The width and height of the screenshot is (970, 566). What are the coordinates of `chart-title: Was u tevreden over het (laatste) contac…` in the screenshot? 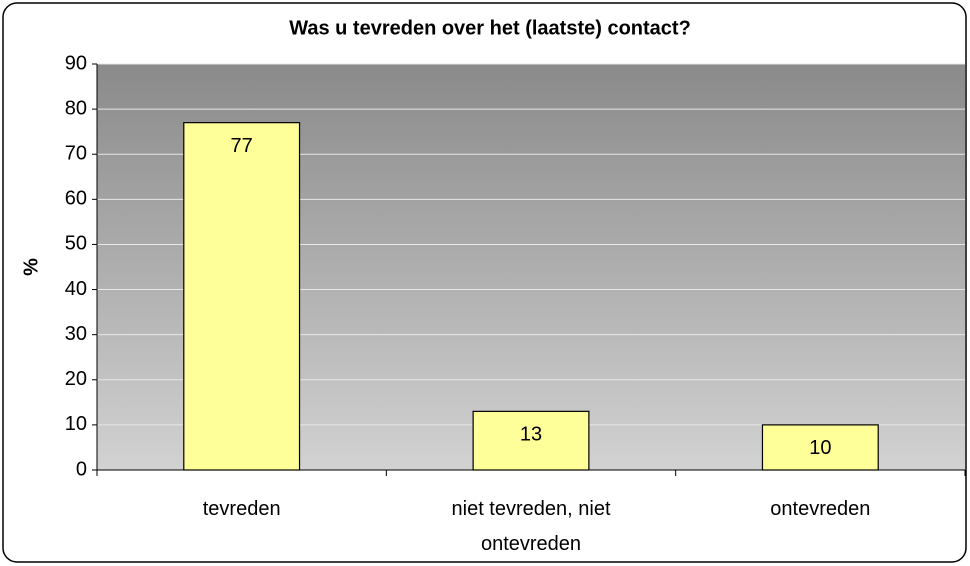 It's located at (490, 28).